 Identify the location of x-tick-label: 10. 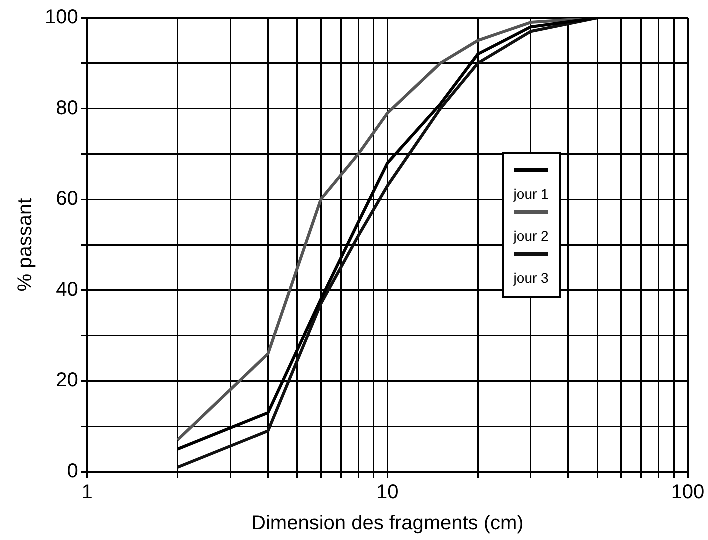
(387, 493).